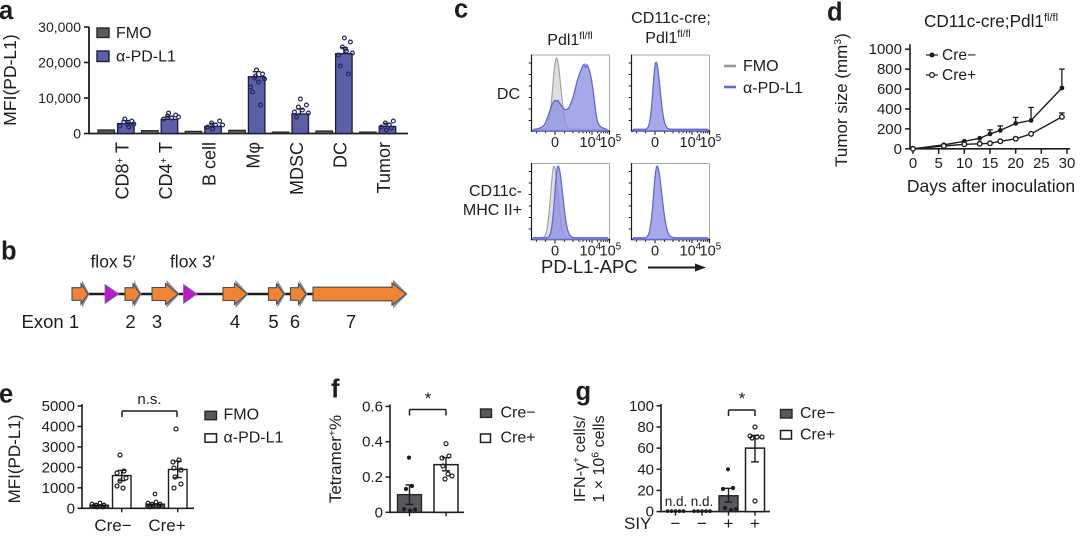  I want to click on svg-text: 100, so click(641, 406).